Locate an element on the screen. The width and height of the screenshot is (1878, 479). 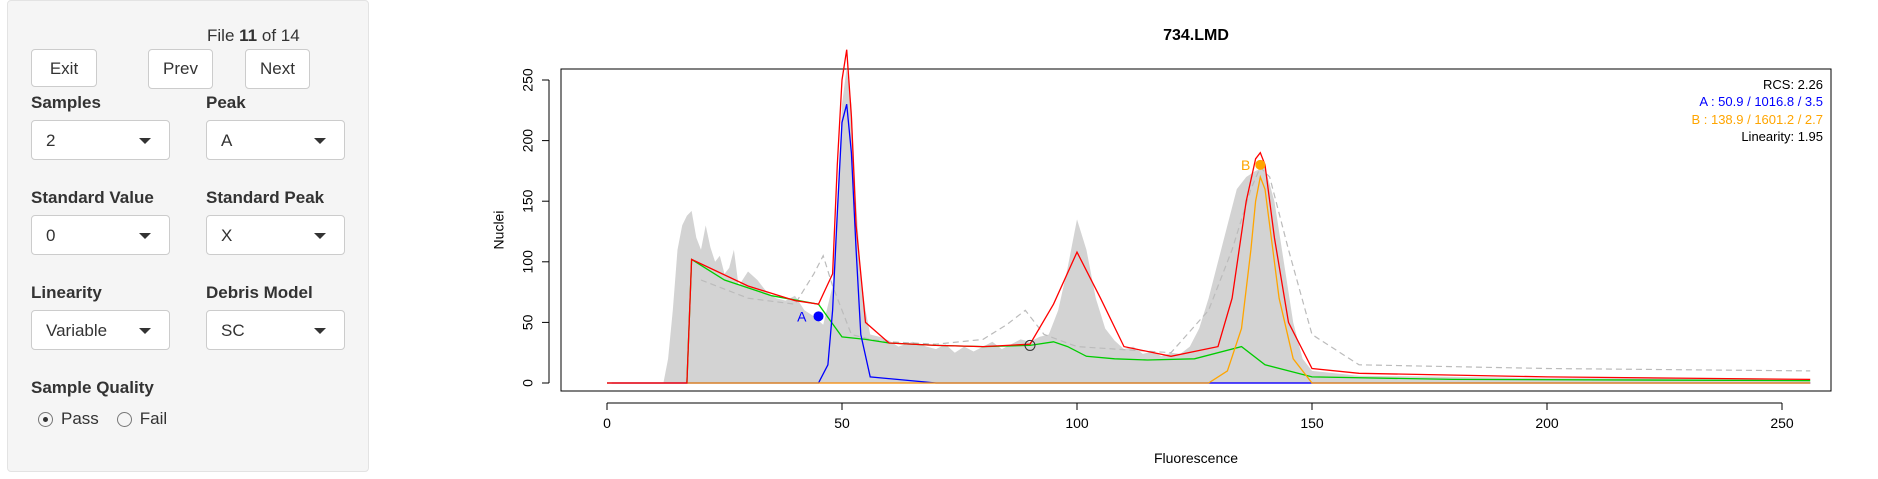
peak-a-marker is located at coordinates (818, 316).